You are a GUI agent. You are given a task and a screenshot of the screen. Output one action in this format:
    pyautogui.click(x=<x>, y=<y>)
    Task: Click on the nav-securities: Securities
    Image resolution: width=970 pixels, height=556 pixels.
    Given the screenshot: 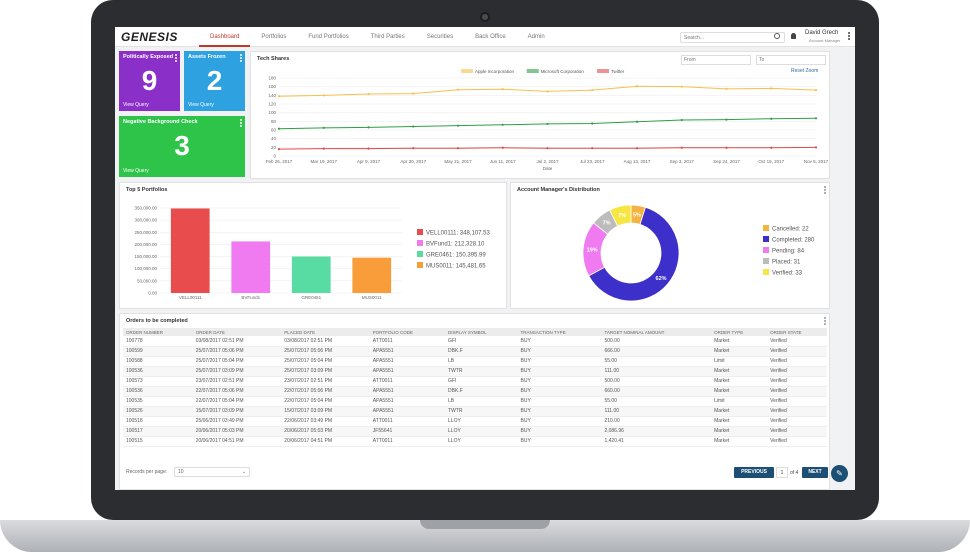 What is the action you would take?
    pyautogui.click(x=440, y=37)
    